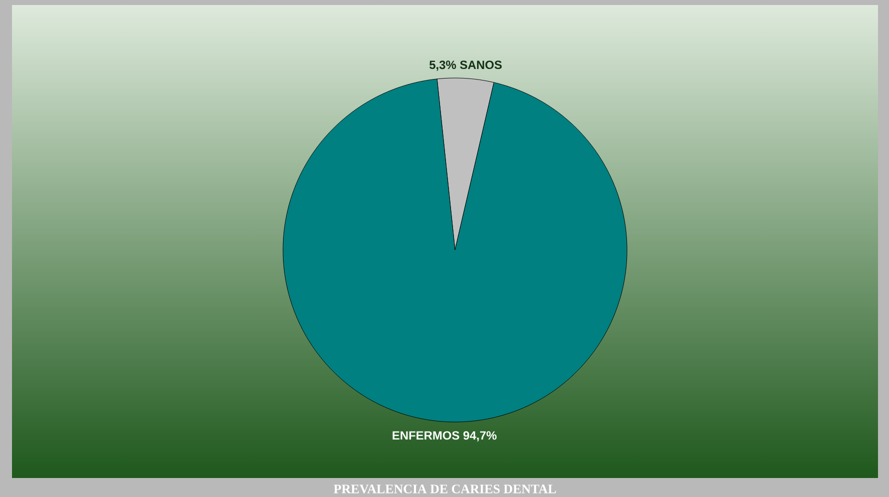  Describe the element at coordinates (445, 489) in the screenshot. I see `text: PREVALENCIA DE CARIES DENTAL` at that location.